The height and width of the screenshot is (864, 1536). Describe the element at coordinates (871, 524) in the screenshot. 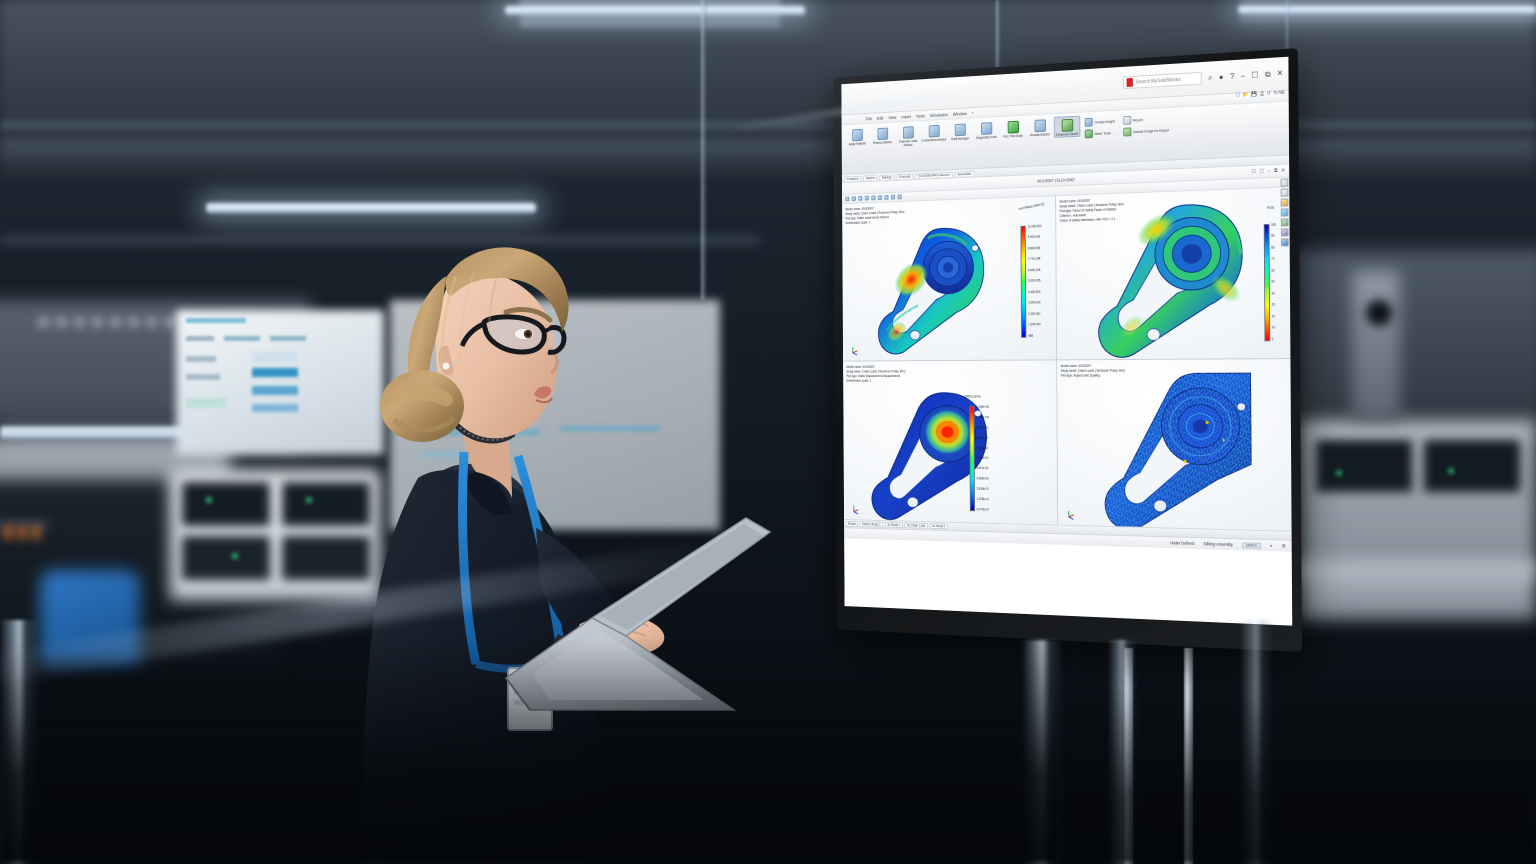

I see `bottom-tab-motion-study: Motion Study 1` at that location.